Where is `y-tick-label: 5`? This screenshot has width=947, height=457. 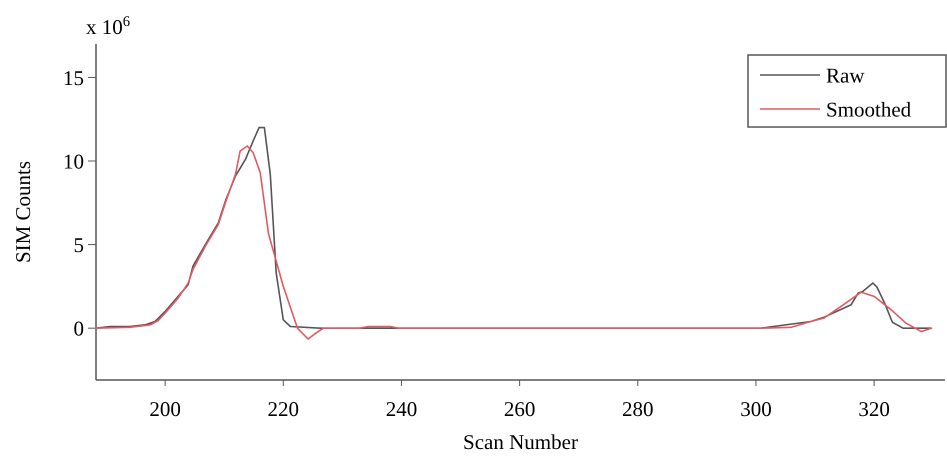 y-tick-label: 5 is located at coordinates (79, 244).